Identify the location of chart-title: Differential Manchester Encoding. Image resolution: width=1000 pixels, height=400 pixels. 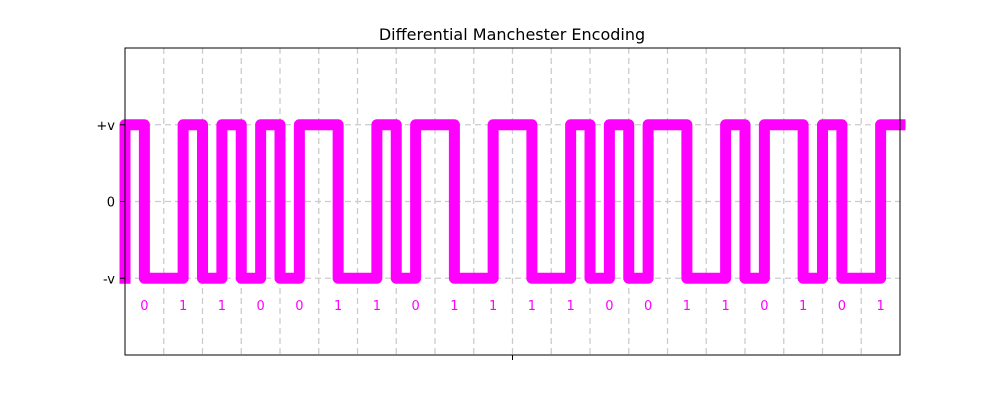
(512, 34).